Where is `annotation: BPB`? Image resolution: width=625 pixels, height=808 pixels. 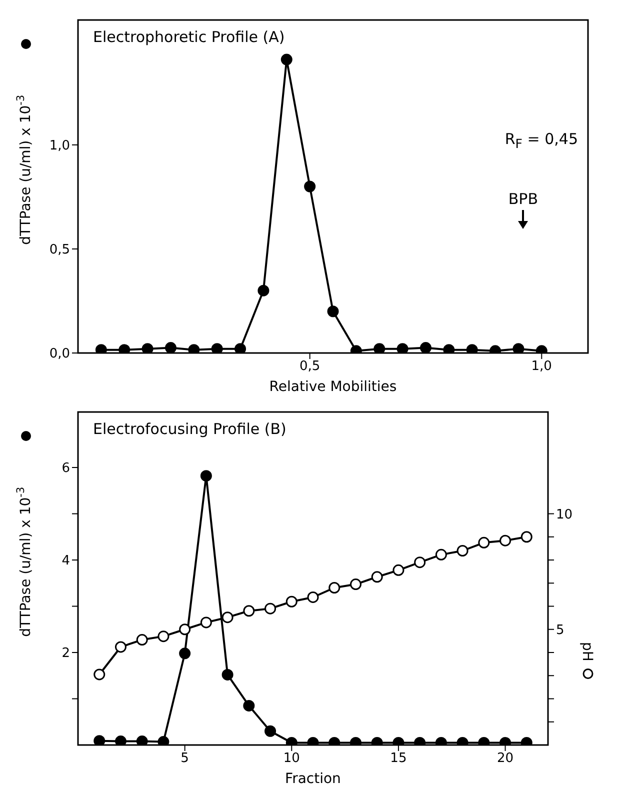 annotation: BPB is located at coordinates (523, 199).